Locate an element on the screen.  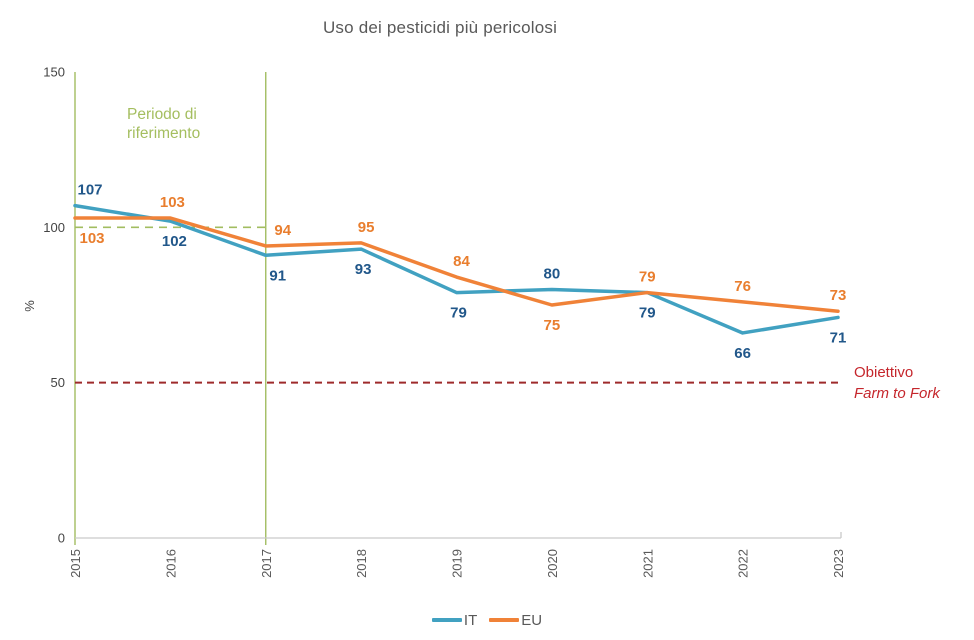
it-data-label-2016: 102 is located at coordinates (174, 241).